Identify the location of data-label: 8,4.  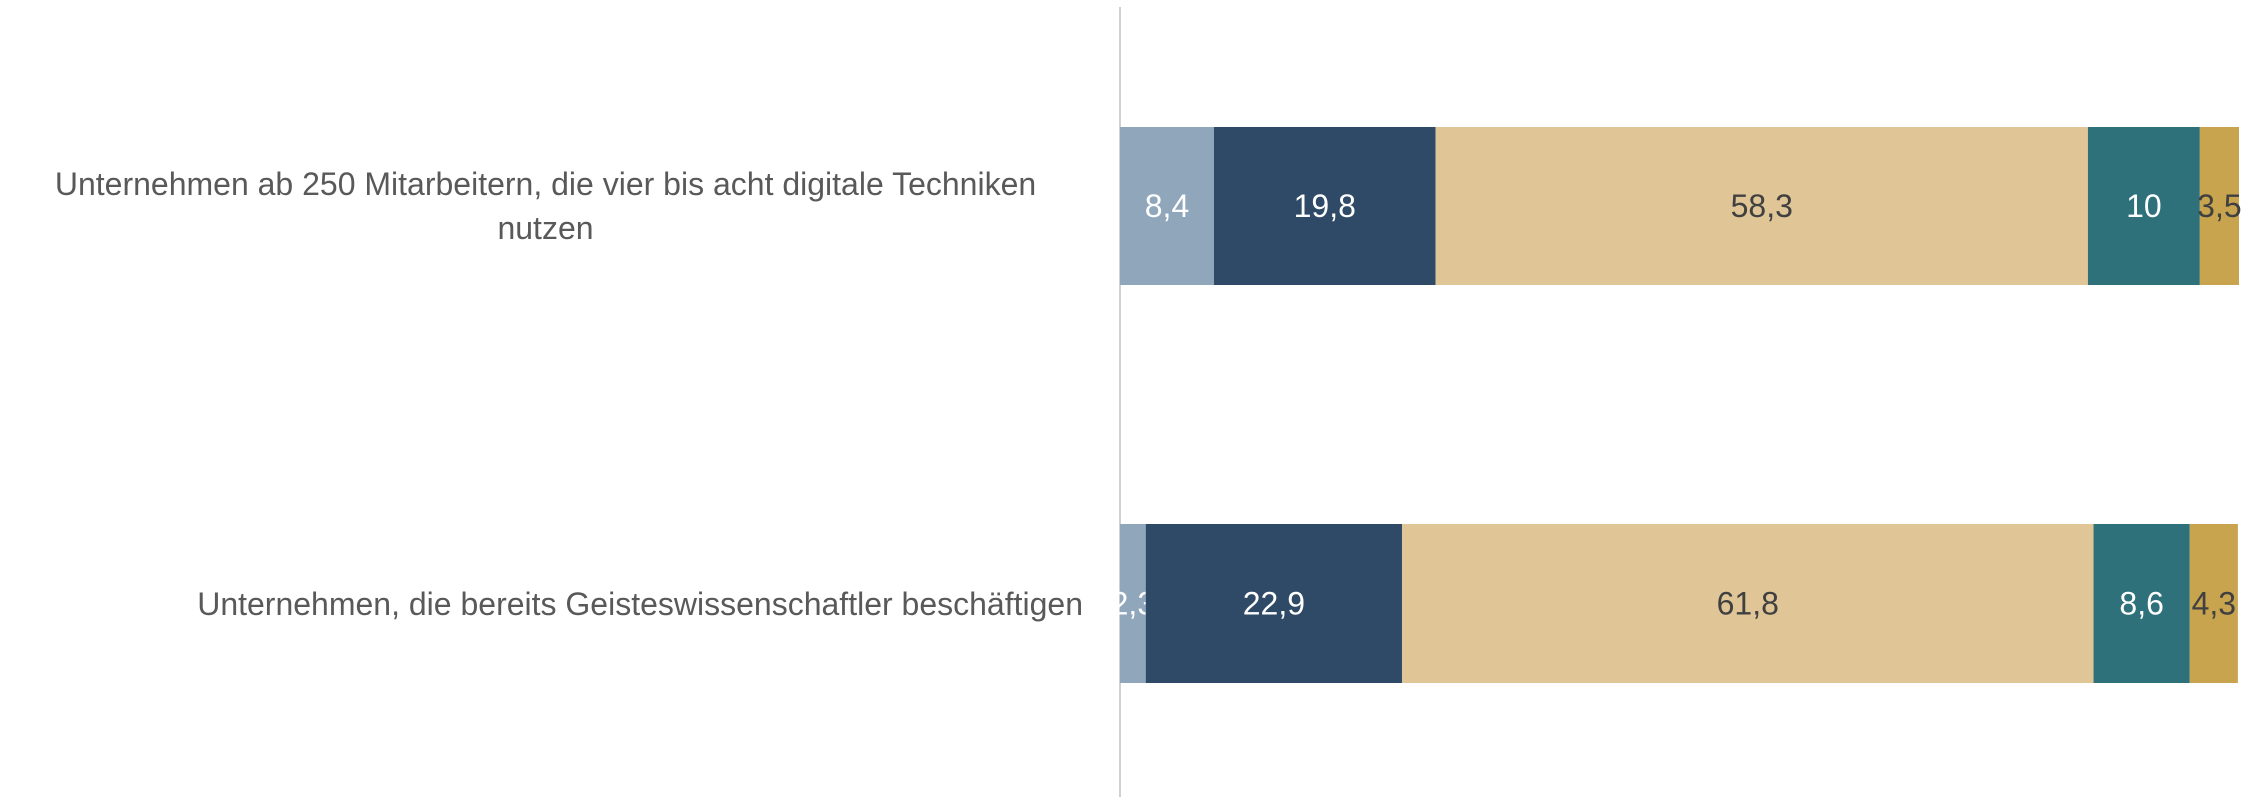
(1167, 206).